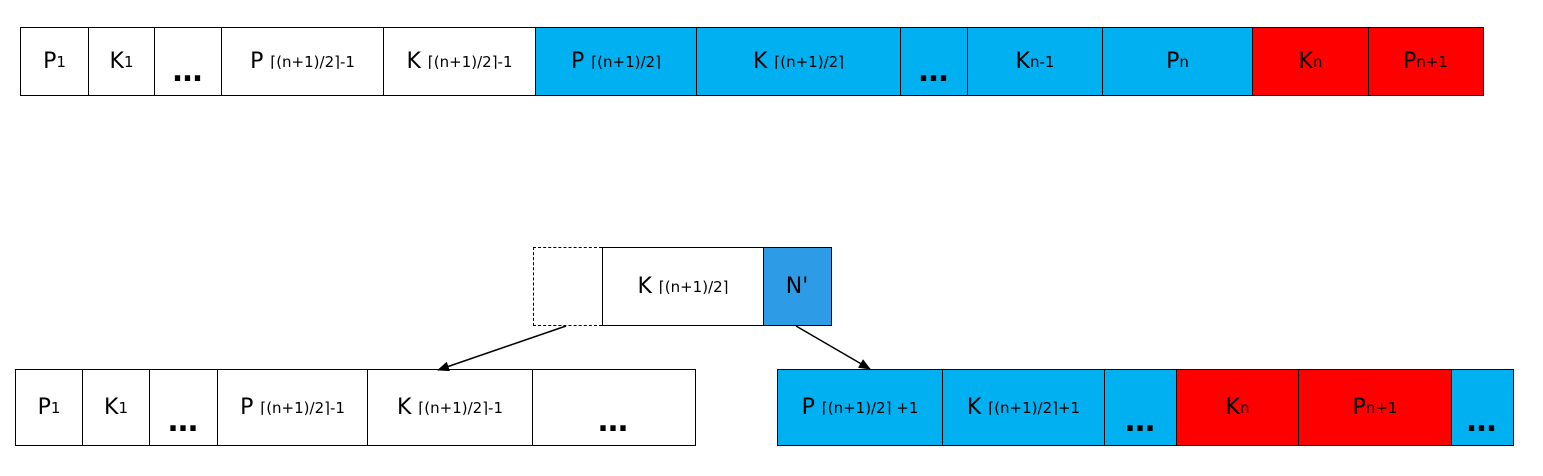 Image resolution: width=1543 pixels, height=476 pixels. I want to click on top-cell-k-mid-sub: ⌈(n+1)/2⌉, so click(809, 61).